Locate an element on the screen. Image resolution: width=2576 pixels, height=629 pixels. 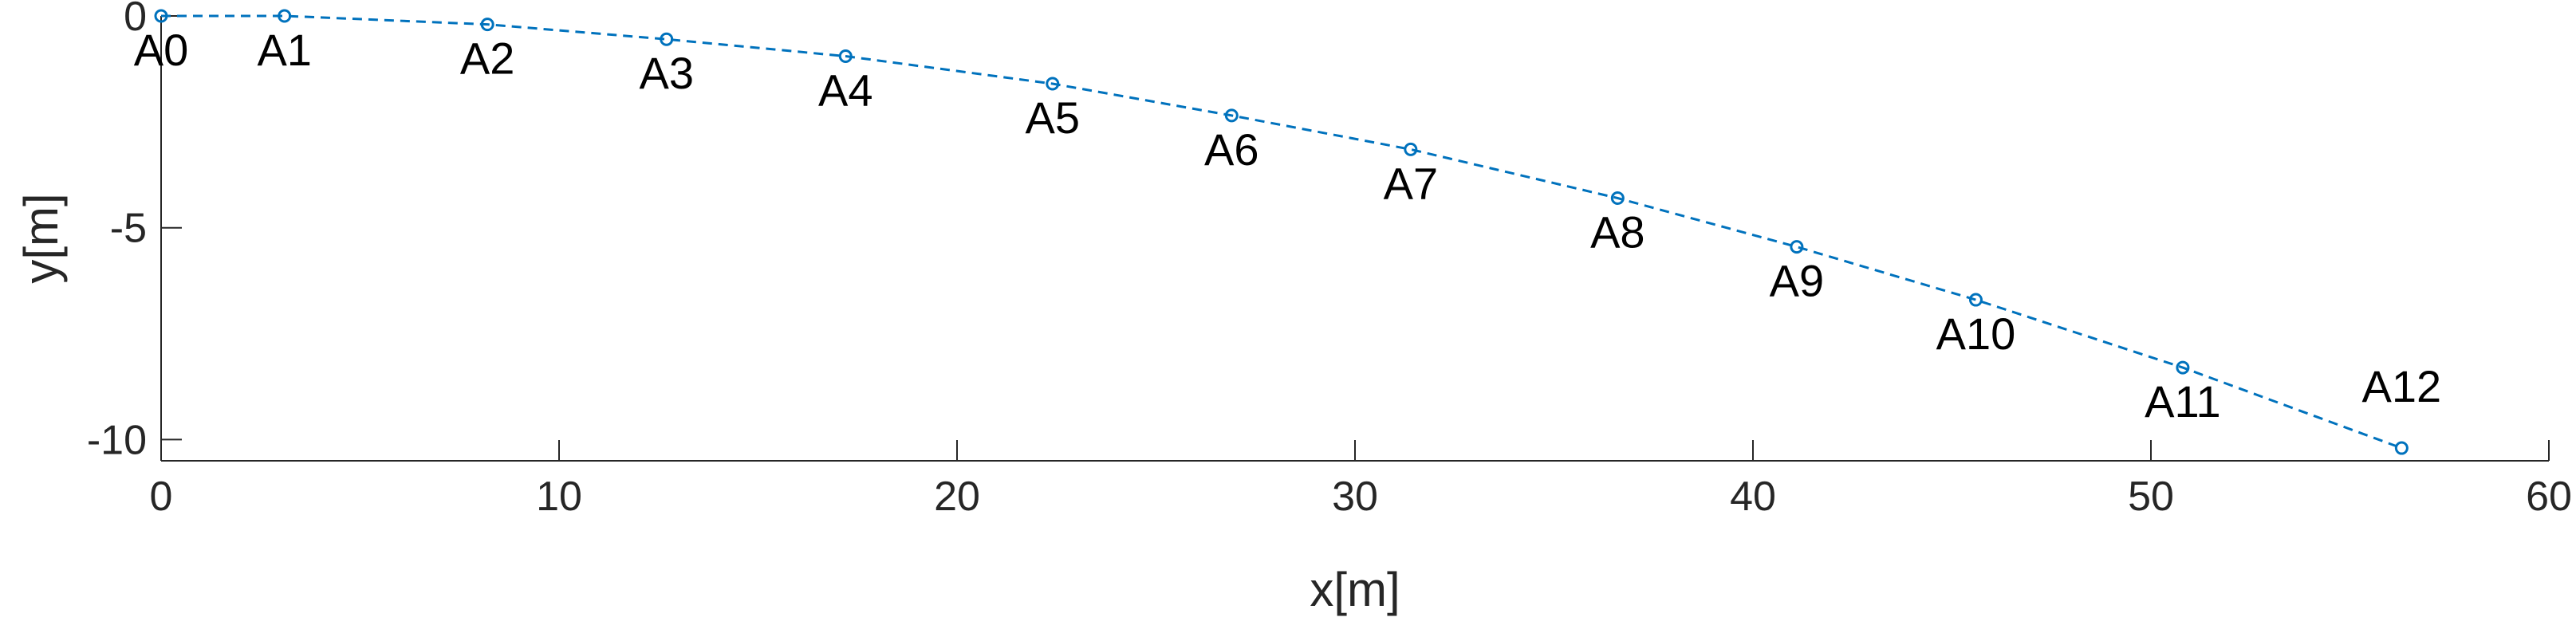
point-label: A5 is located at coordinates (1053, 117).